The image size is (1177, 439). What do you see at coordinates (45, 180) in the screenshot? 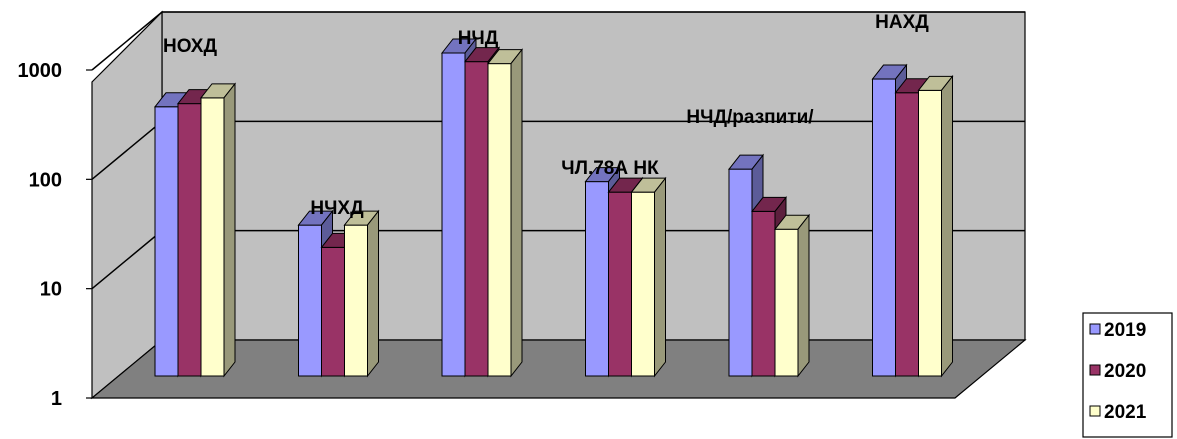
I see `y-tick-100: 100` at bounding box center [45, 180].